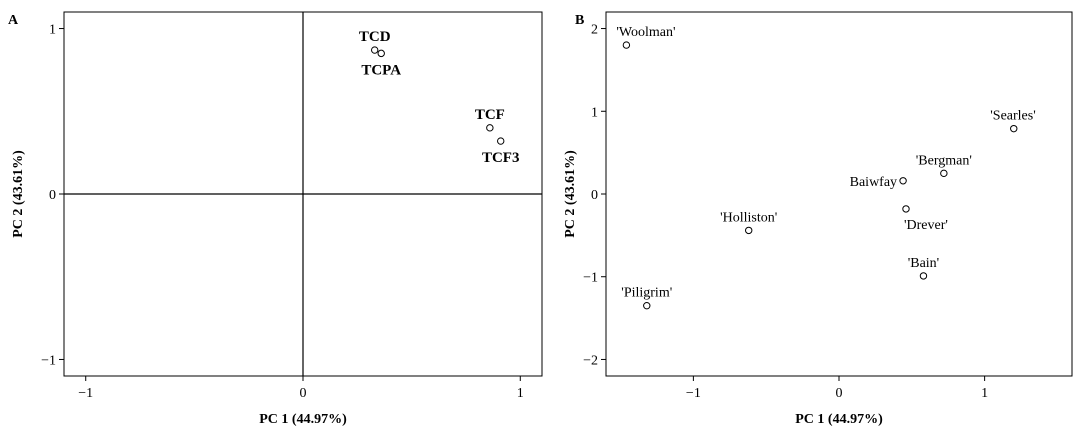 The image size is (1076, 432). I want to click on data-point-label: TCF, so click(490, 115).